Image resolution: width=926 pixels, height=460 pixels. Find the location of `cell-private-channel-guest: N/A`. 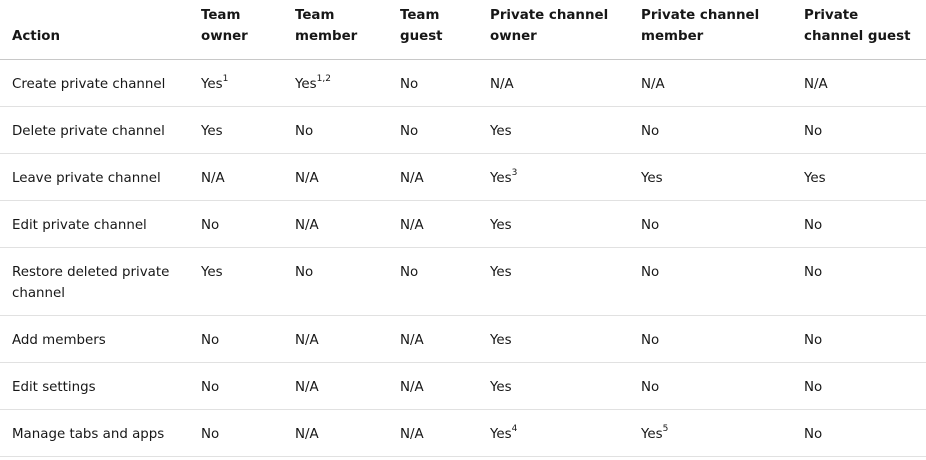

cell-private-channel-guest: N/A is located at coordinates (859, 83).